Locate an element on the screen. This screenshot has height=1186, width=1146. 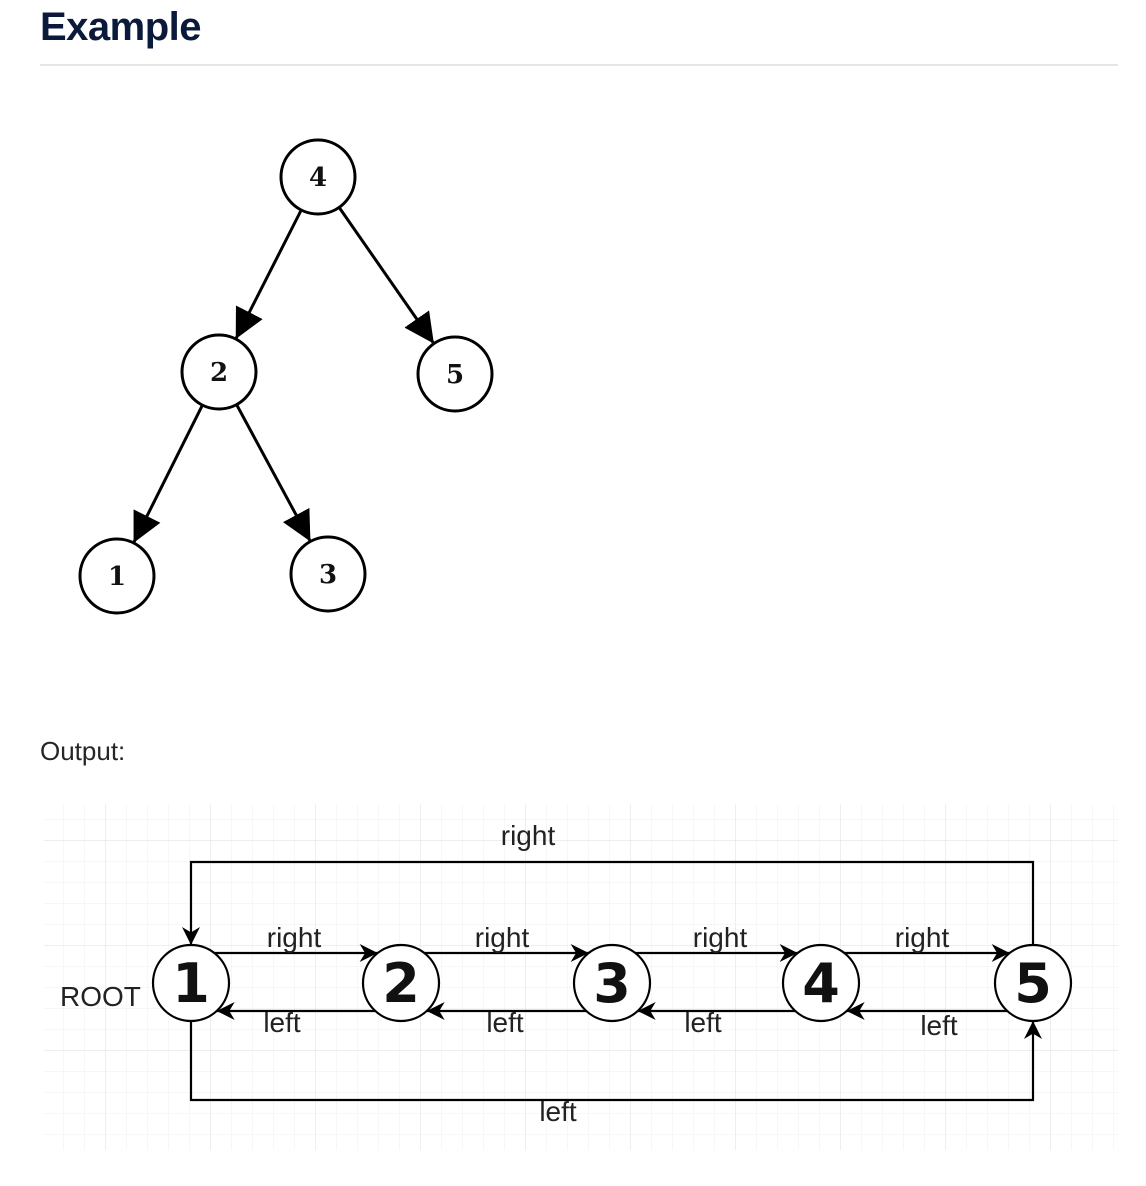
list-node-label-2: 2 is located at coordinates (401, 983).